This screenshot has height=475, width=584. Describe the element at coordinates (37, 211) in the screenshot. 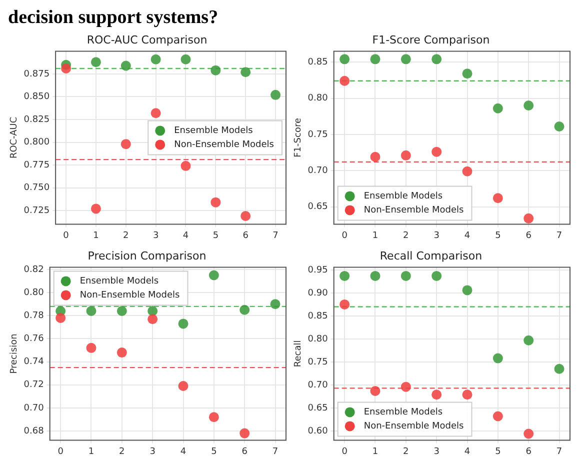

I see `y-tick-label: 0.725` at that location.